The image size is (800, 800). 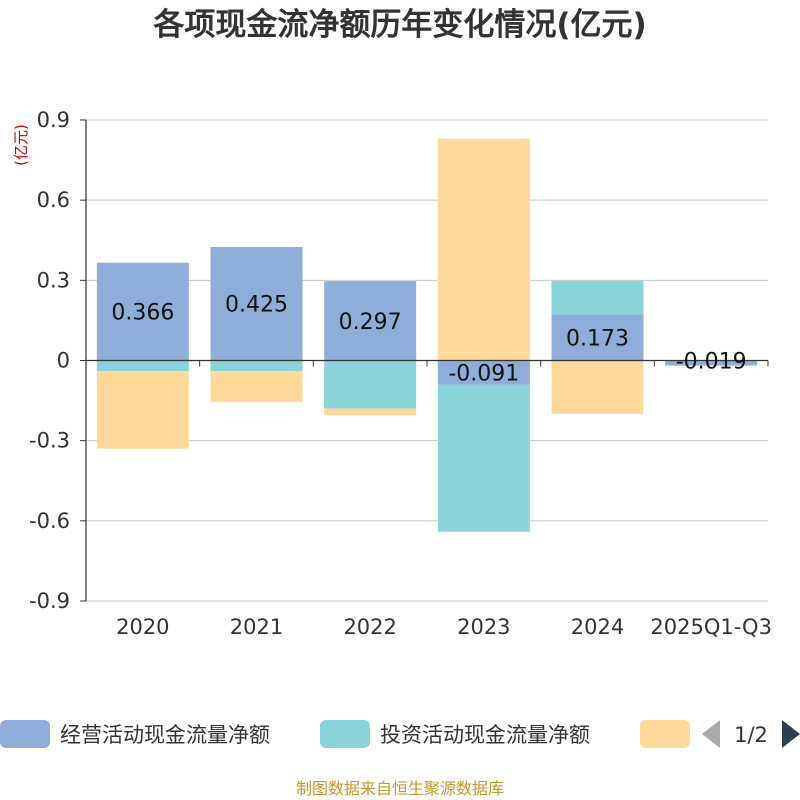 What do you see at coordinates (399, 25) in the screenshot?
I see `chart-title: 各项现金流净额历年变化情况(亿元)` at bounding box center [399, 25].